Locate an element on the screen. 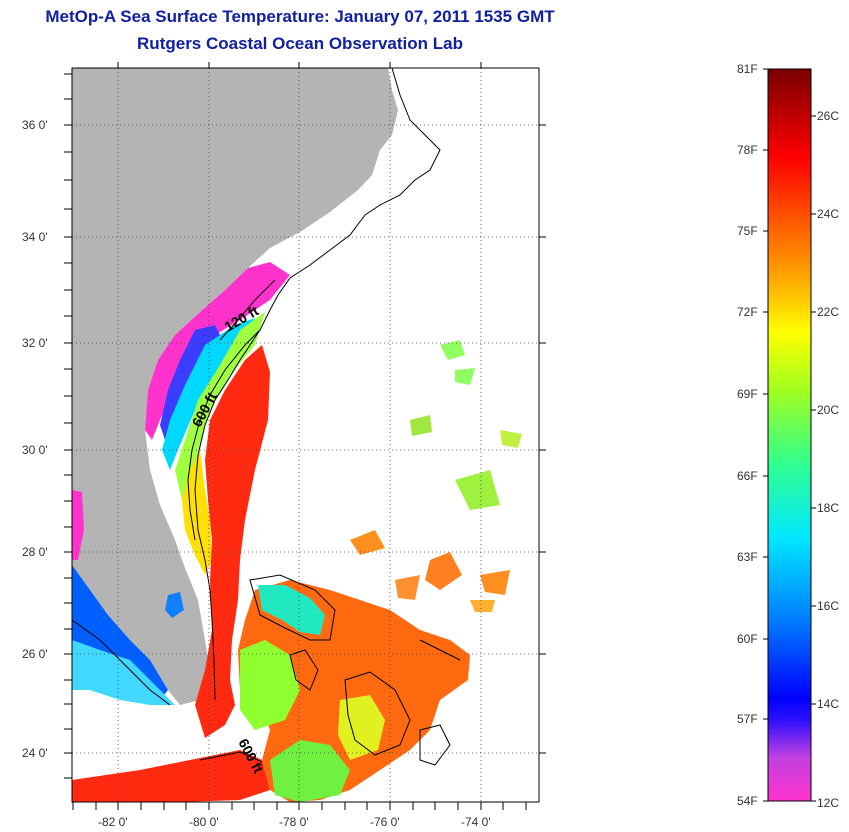  colorbar-f-label: 72F is located at coordinates (747, 312).